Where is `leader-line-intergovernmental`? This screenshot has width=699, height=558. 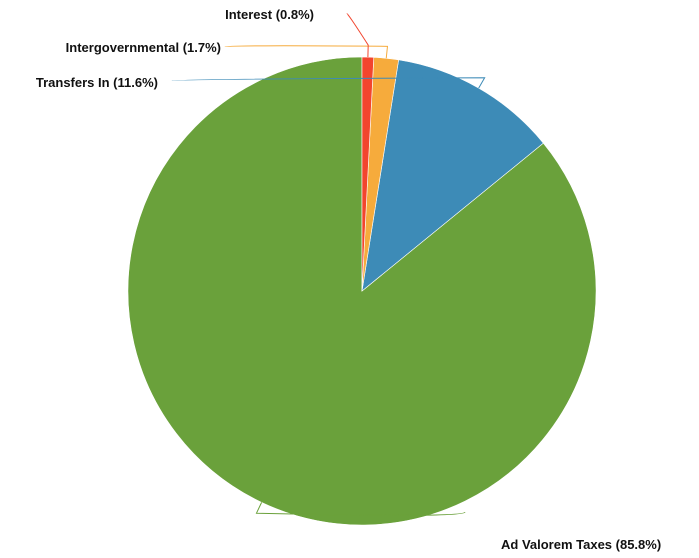 leader-line-intergovernmental is located at coordinates (306, 52).